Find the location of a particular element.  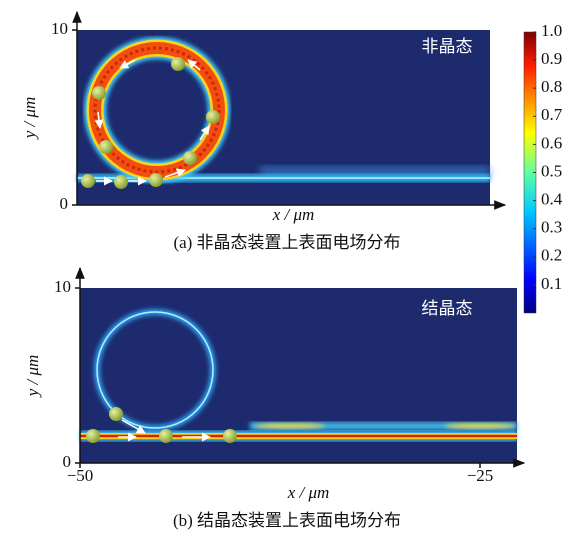

caption: (b) 结晶态装置上表面电场分布 is located at coordinates (287, 520).